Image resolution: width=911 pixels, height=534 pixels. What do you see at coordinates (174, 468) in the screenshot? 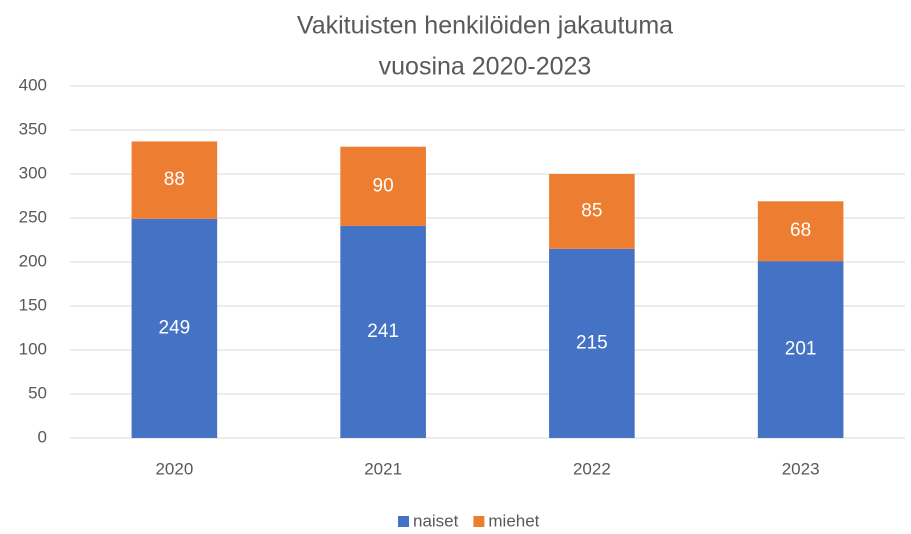
I see `x-tick-label: 2020` at bounding box center [174, 468].